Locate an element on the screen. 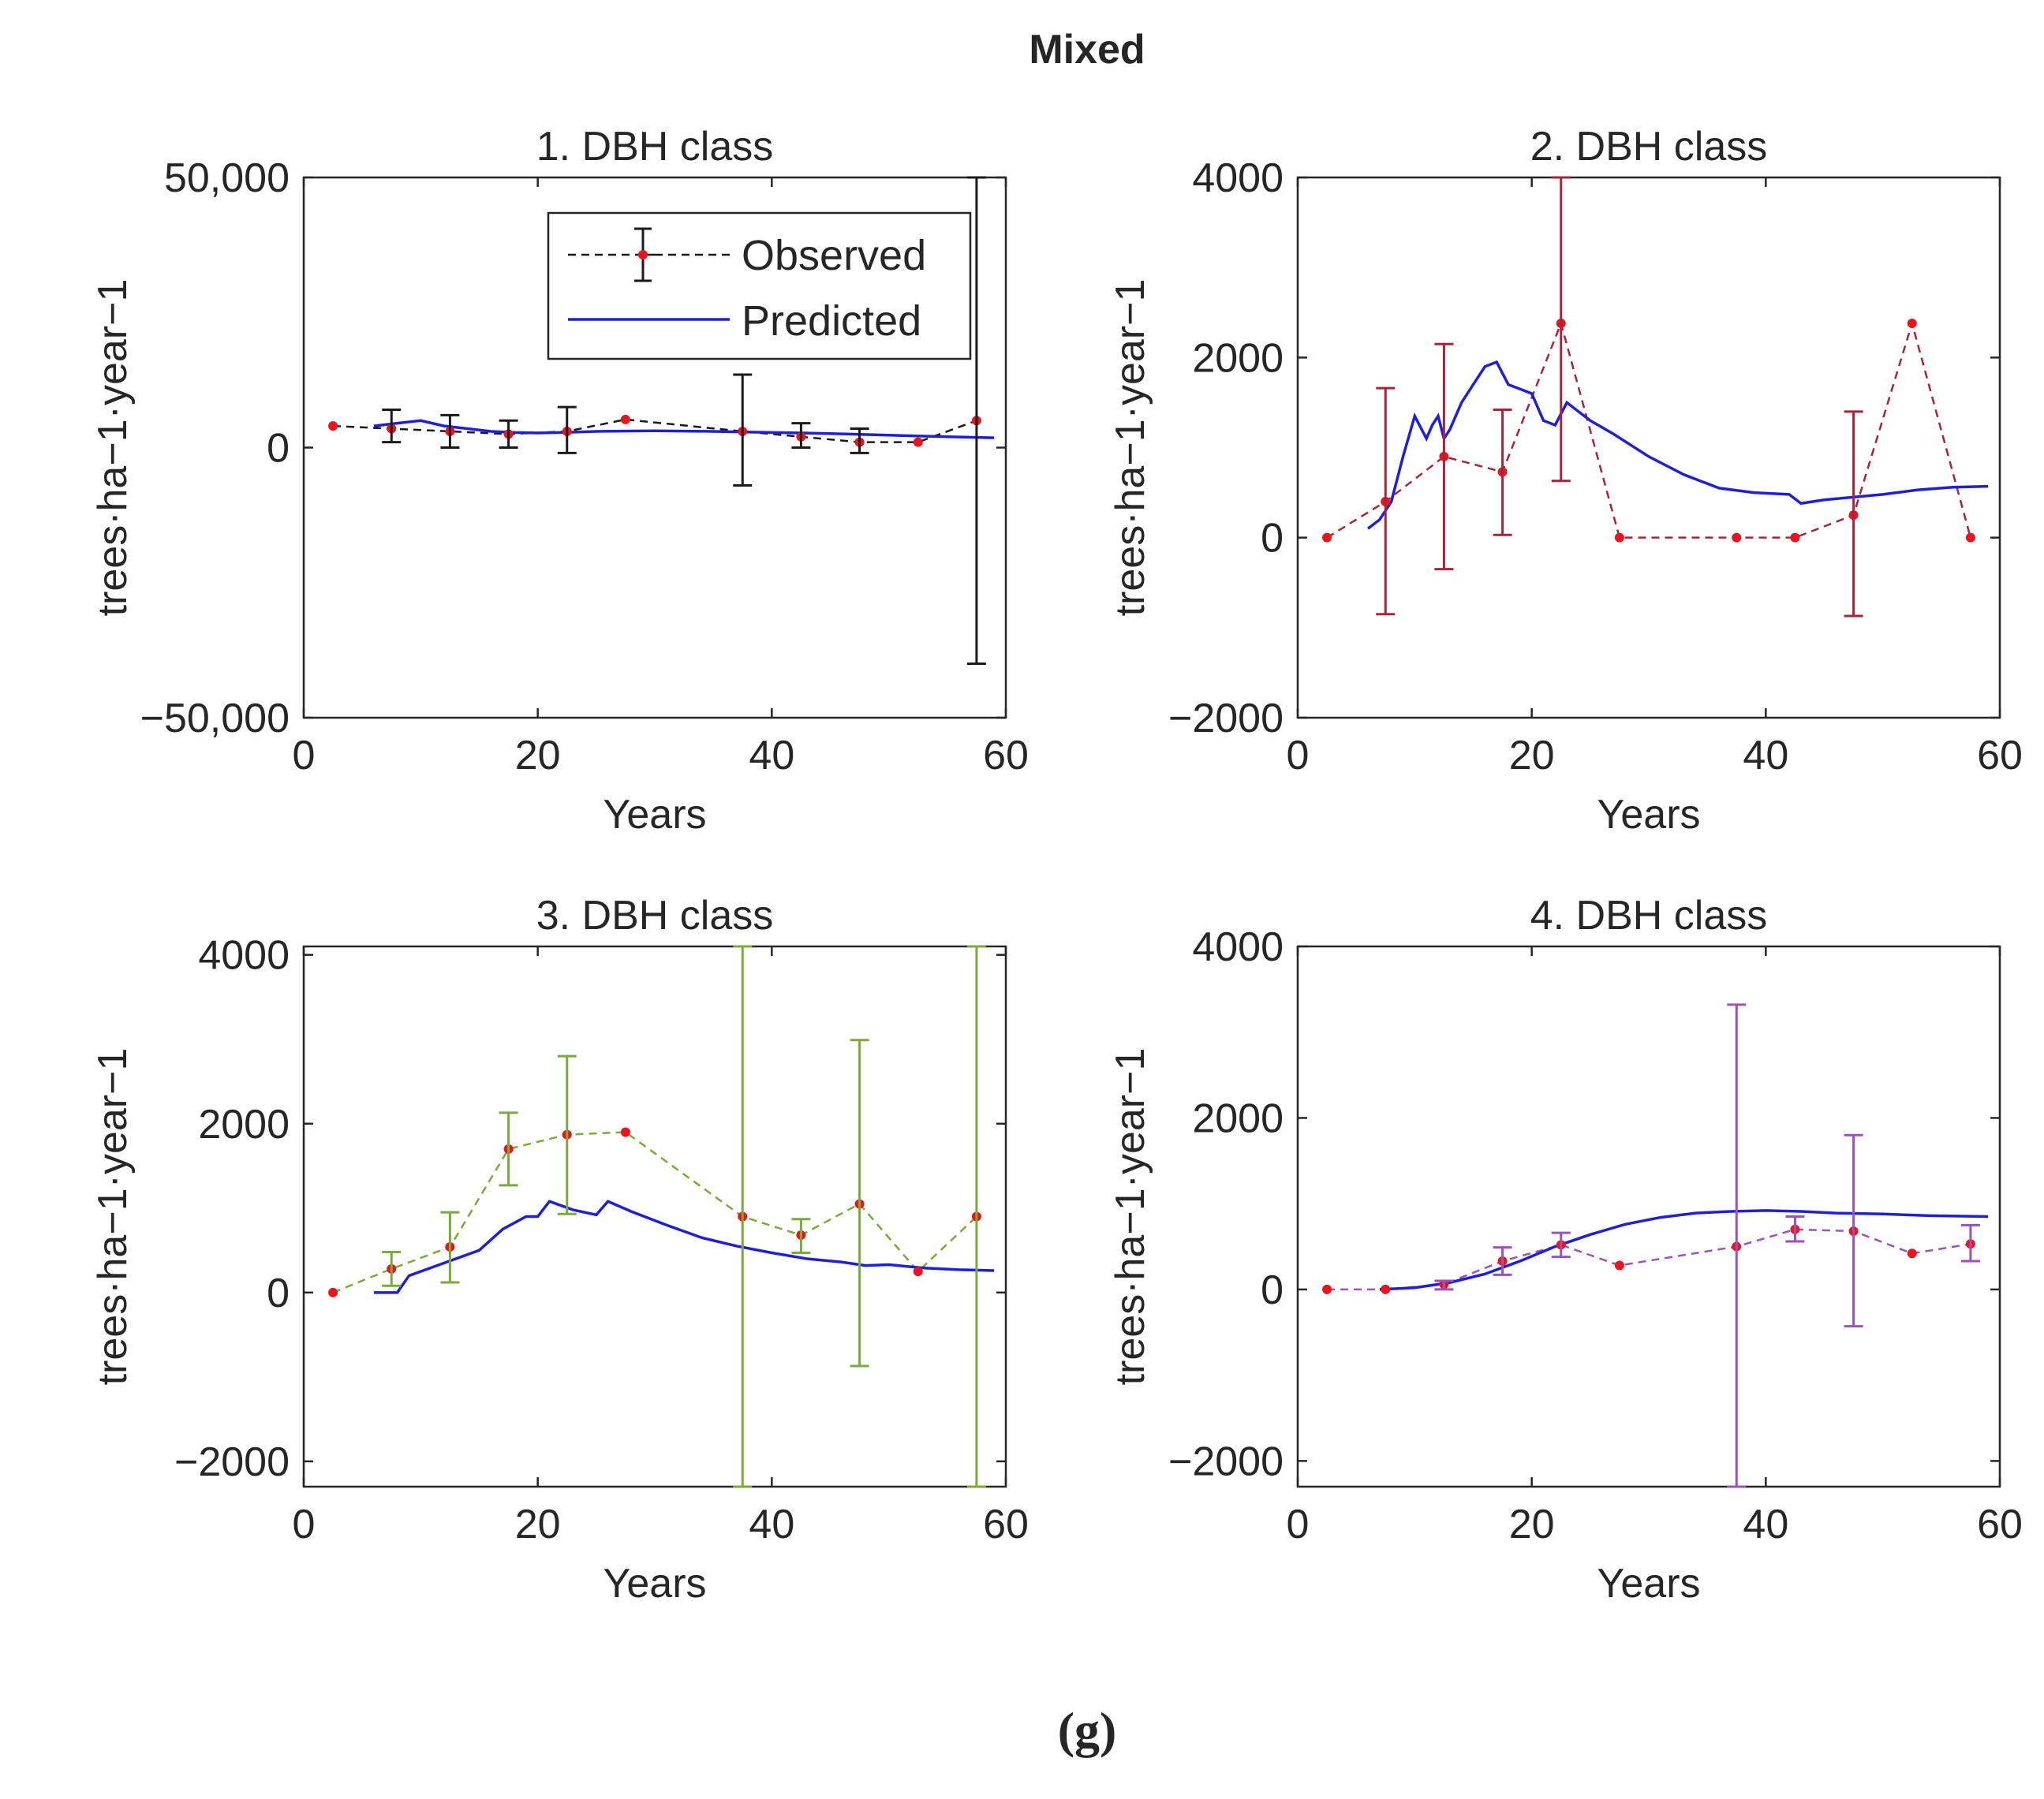 Image resolution: width=2044 pixels, height=1799 pixels. y-tick-label: −50,000 is located at coordinates (215, 718).